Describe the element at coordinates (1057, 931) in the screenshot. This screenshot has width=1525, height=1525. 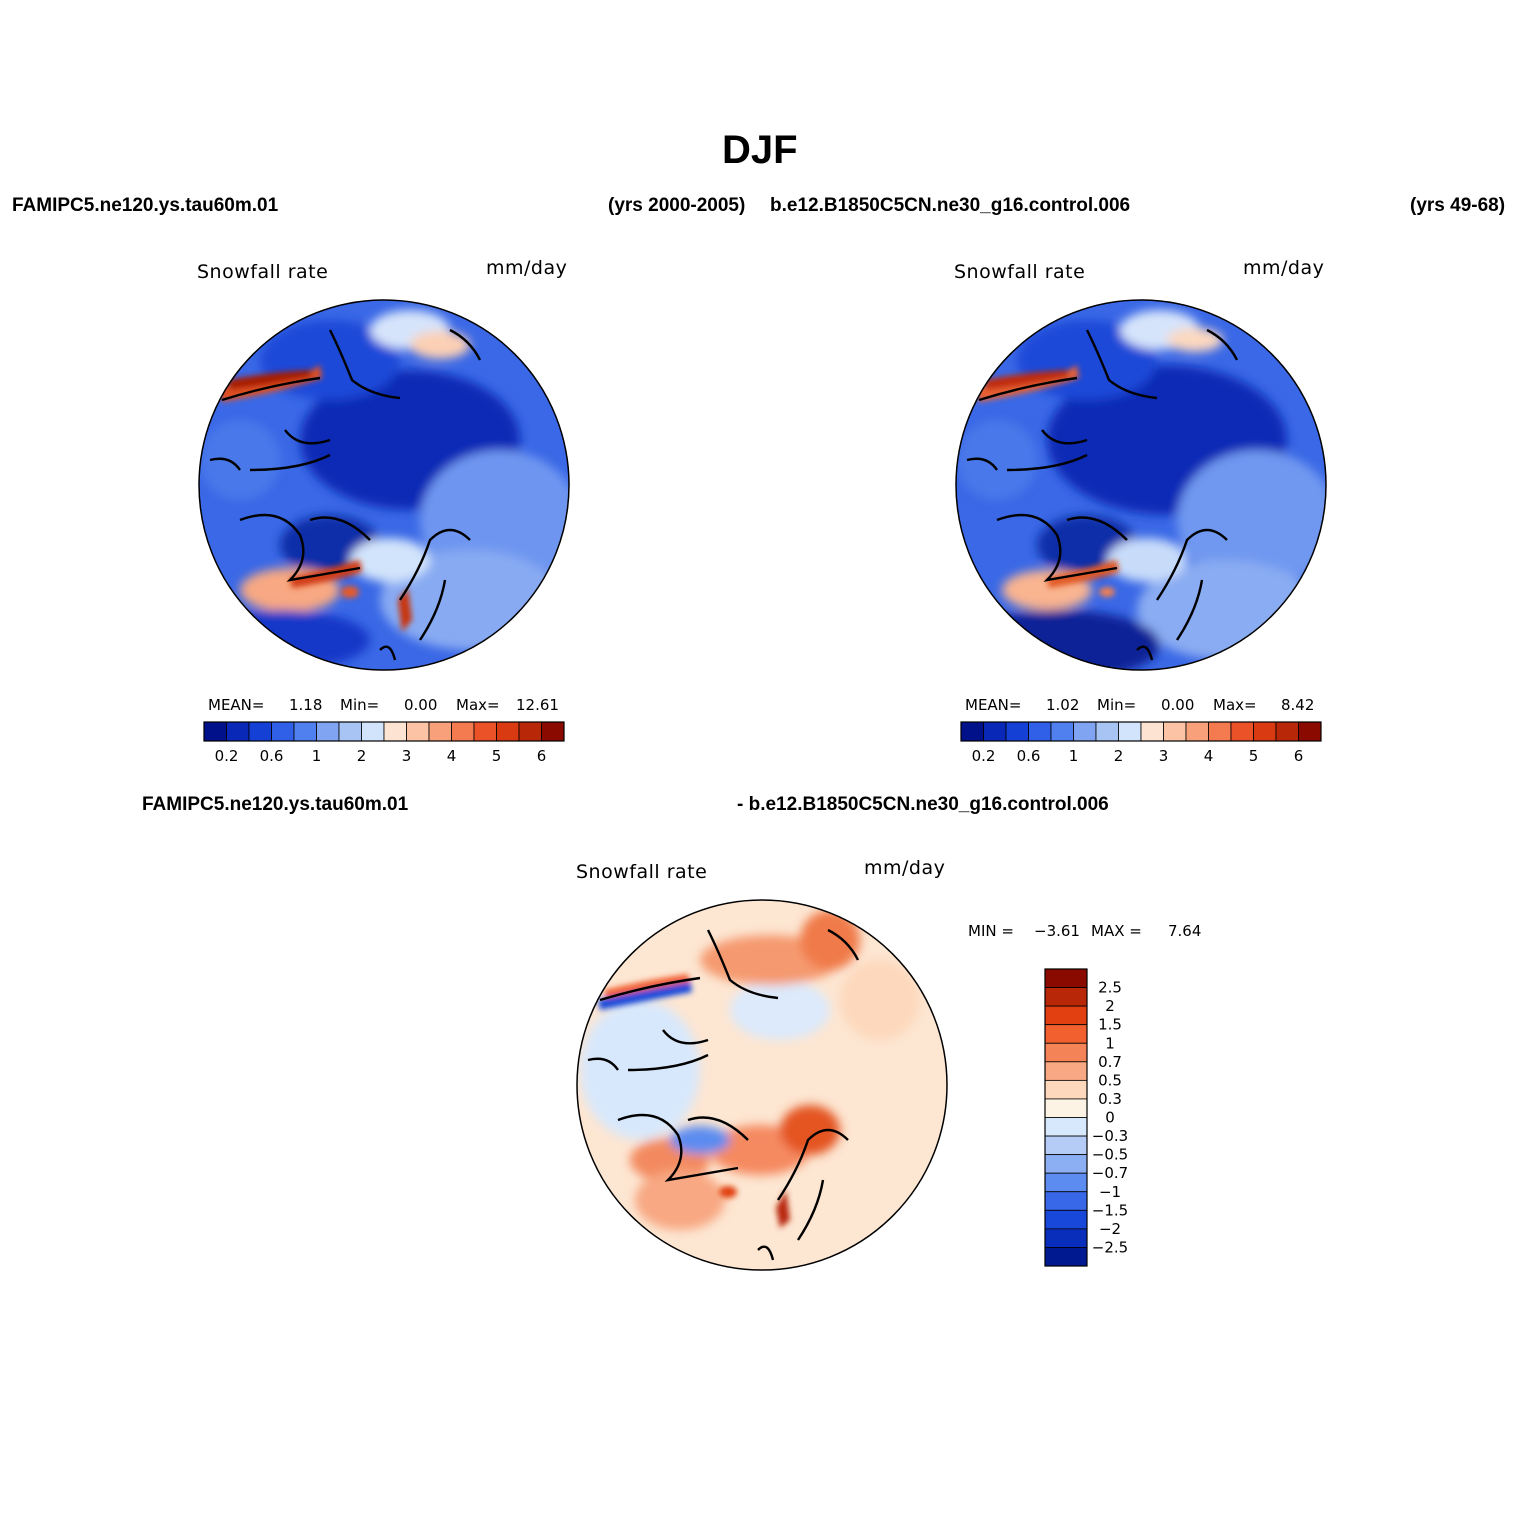
I see `diff-min: −3.61` at that location.